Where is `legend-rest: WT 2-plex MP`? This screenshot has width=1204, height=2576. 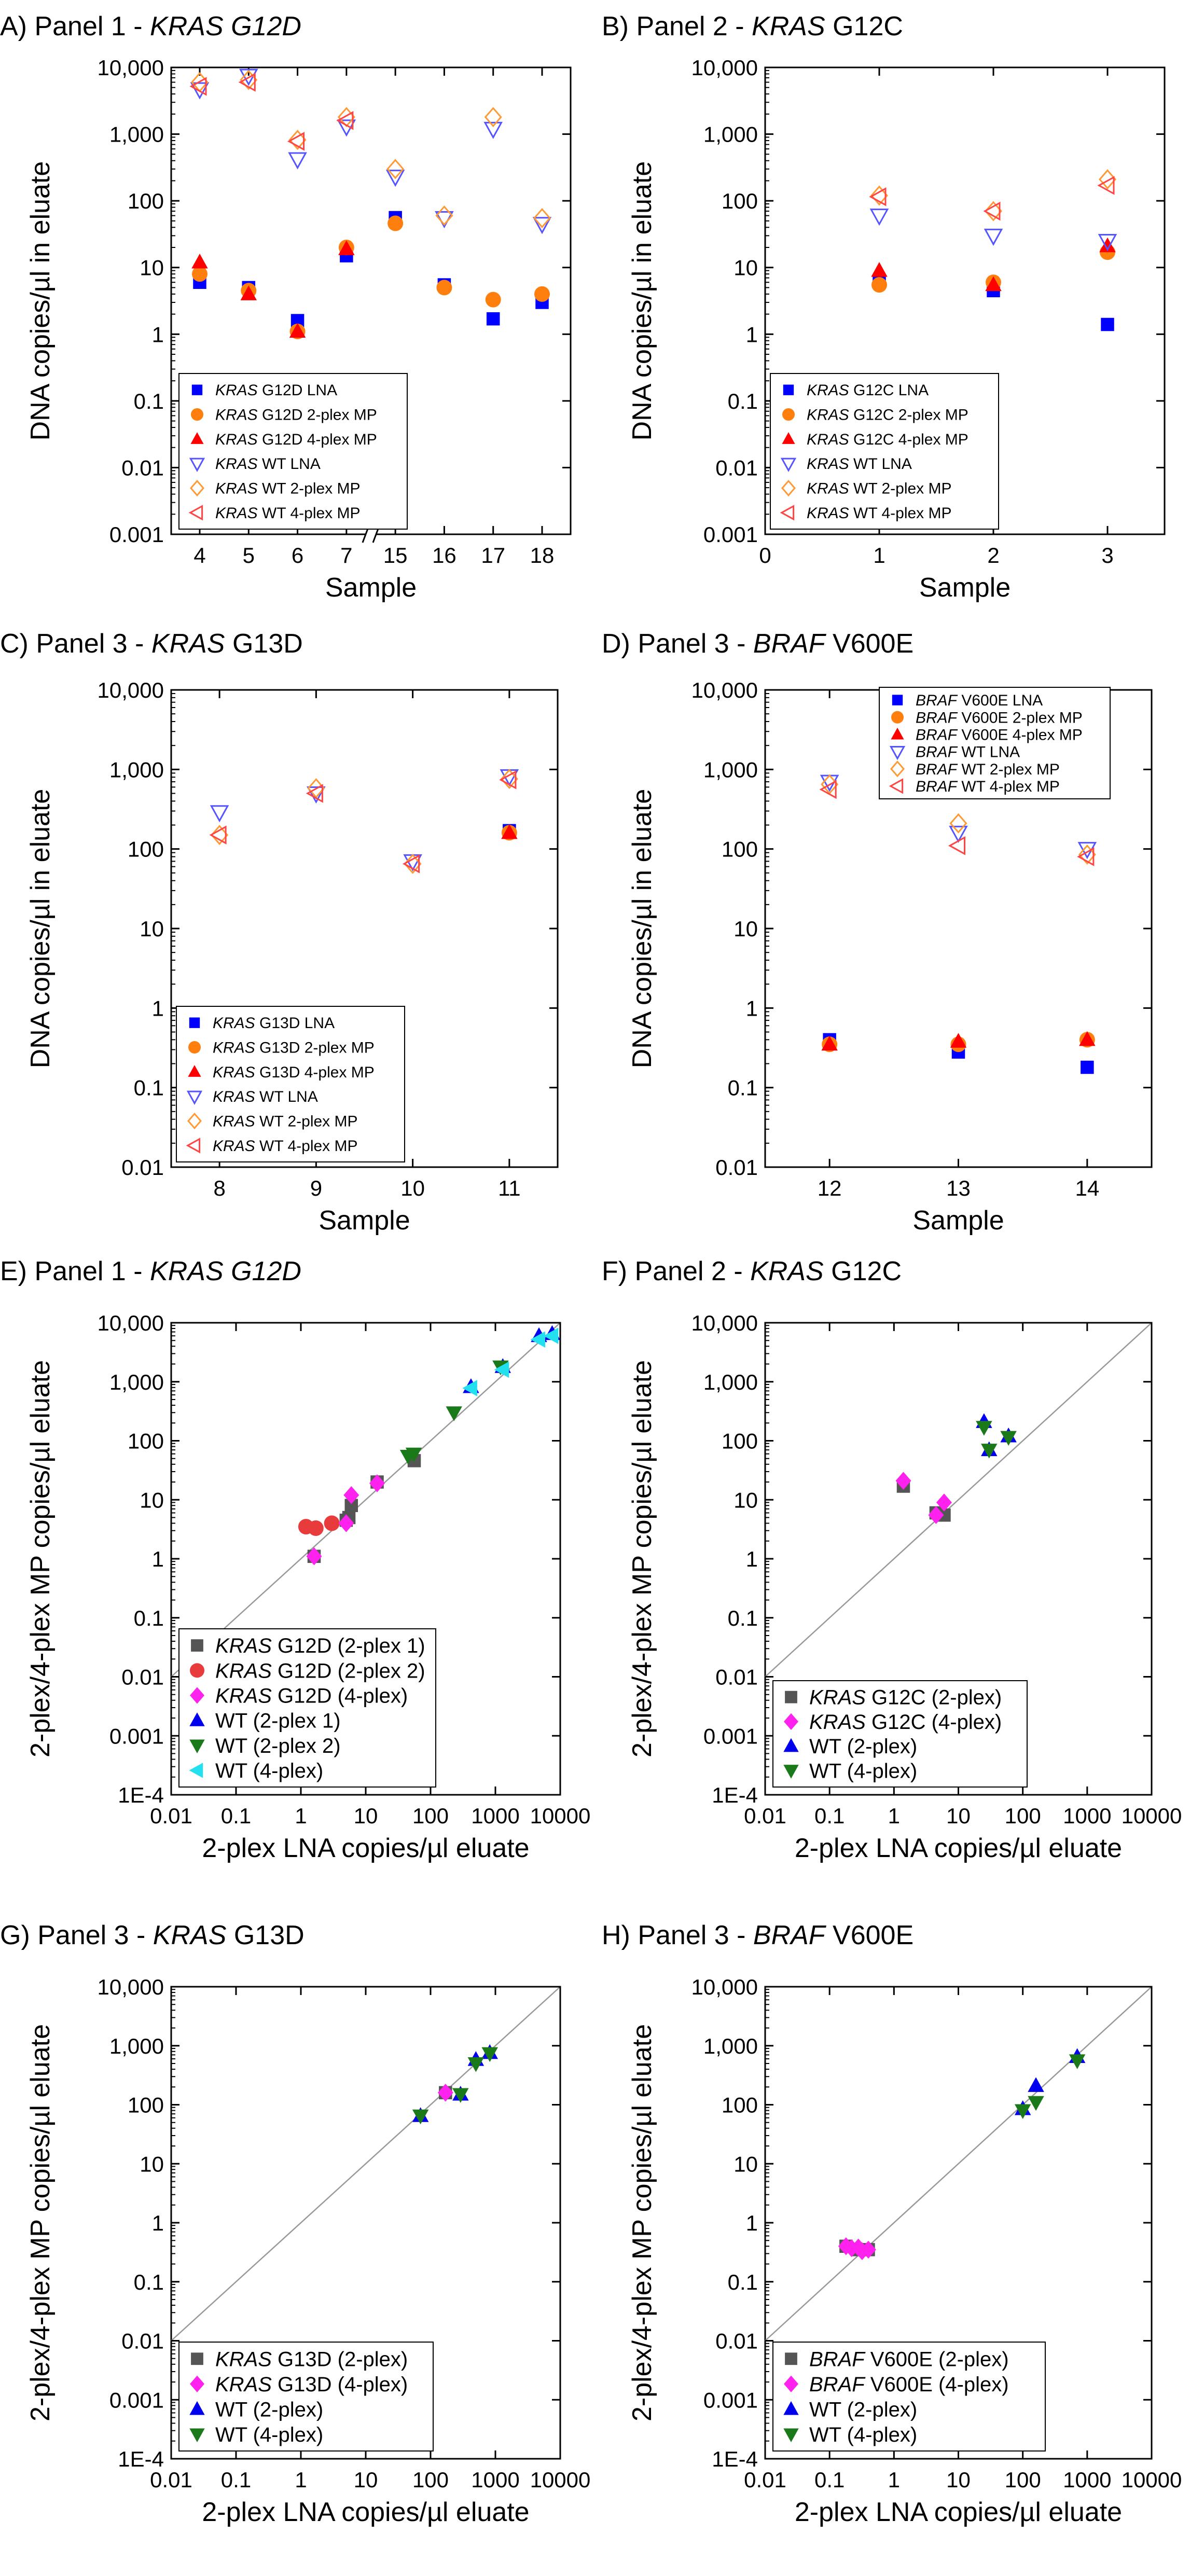 legend-rest: WT 2-plex MP is located at coordinates (900, 488).